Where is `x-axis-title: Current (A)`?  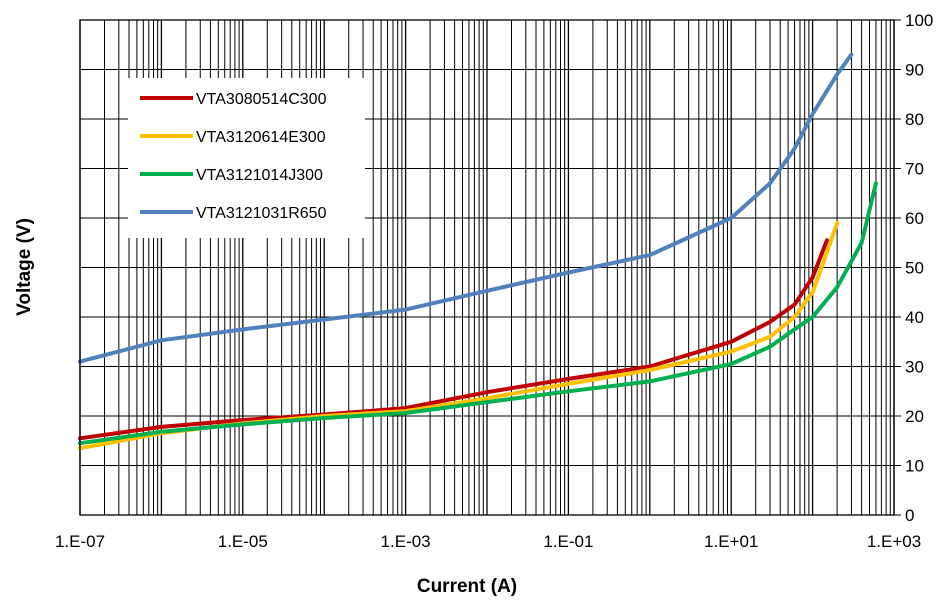
x-axis-title: Current (A) is located at coordinates (467, 586).